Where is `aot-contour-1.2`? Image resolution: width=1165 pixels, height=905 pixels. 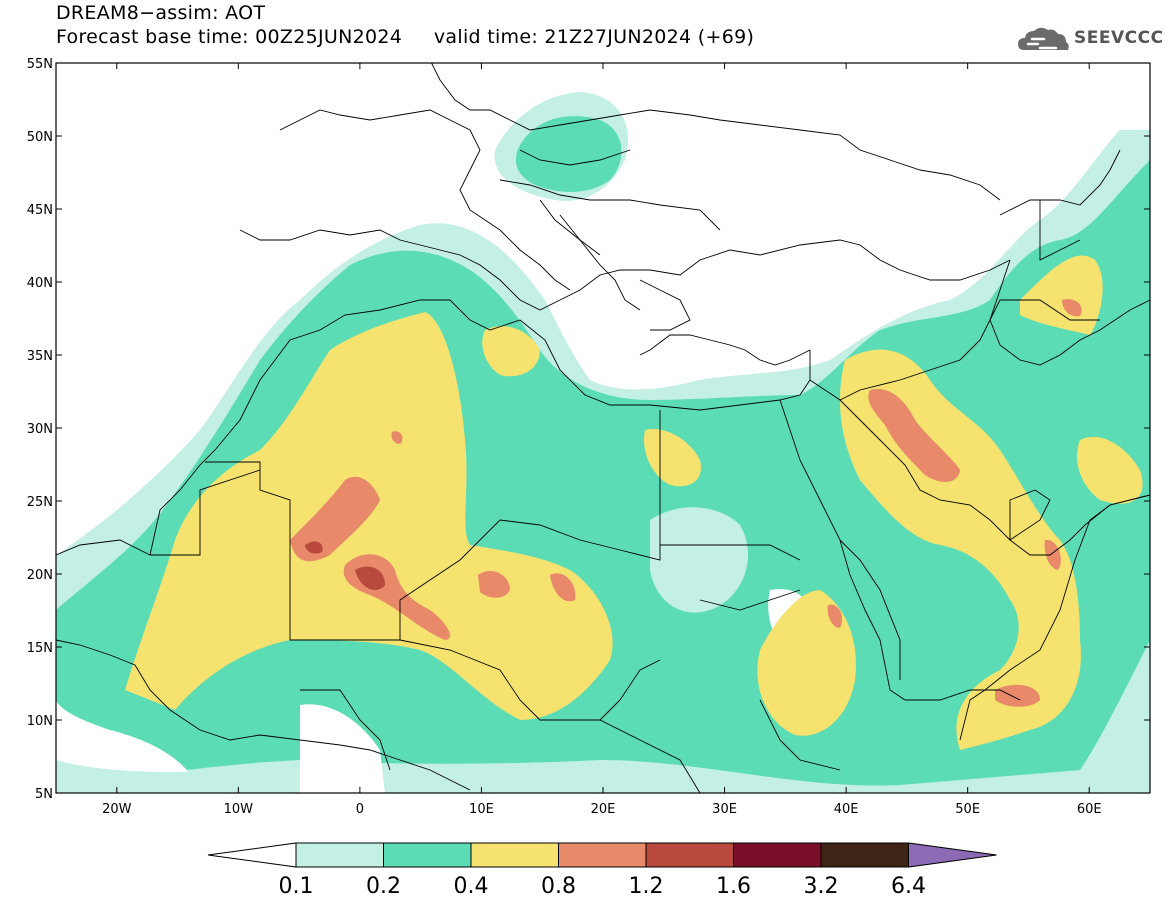 aot-contour-1.2 is located at coordinates (370, 578).